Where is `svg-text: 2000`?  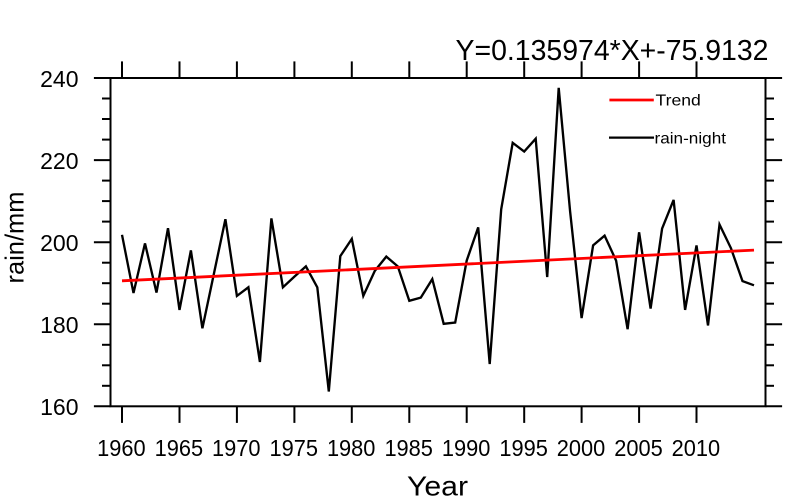 svg-text: 2000 is located at coordinates (581, 448).